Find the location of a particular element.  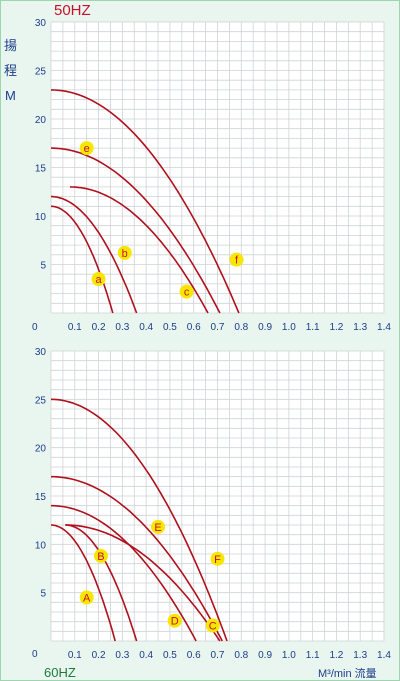

curve-label-f: f is located at coordinates (237, 261).